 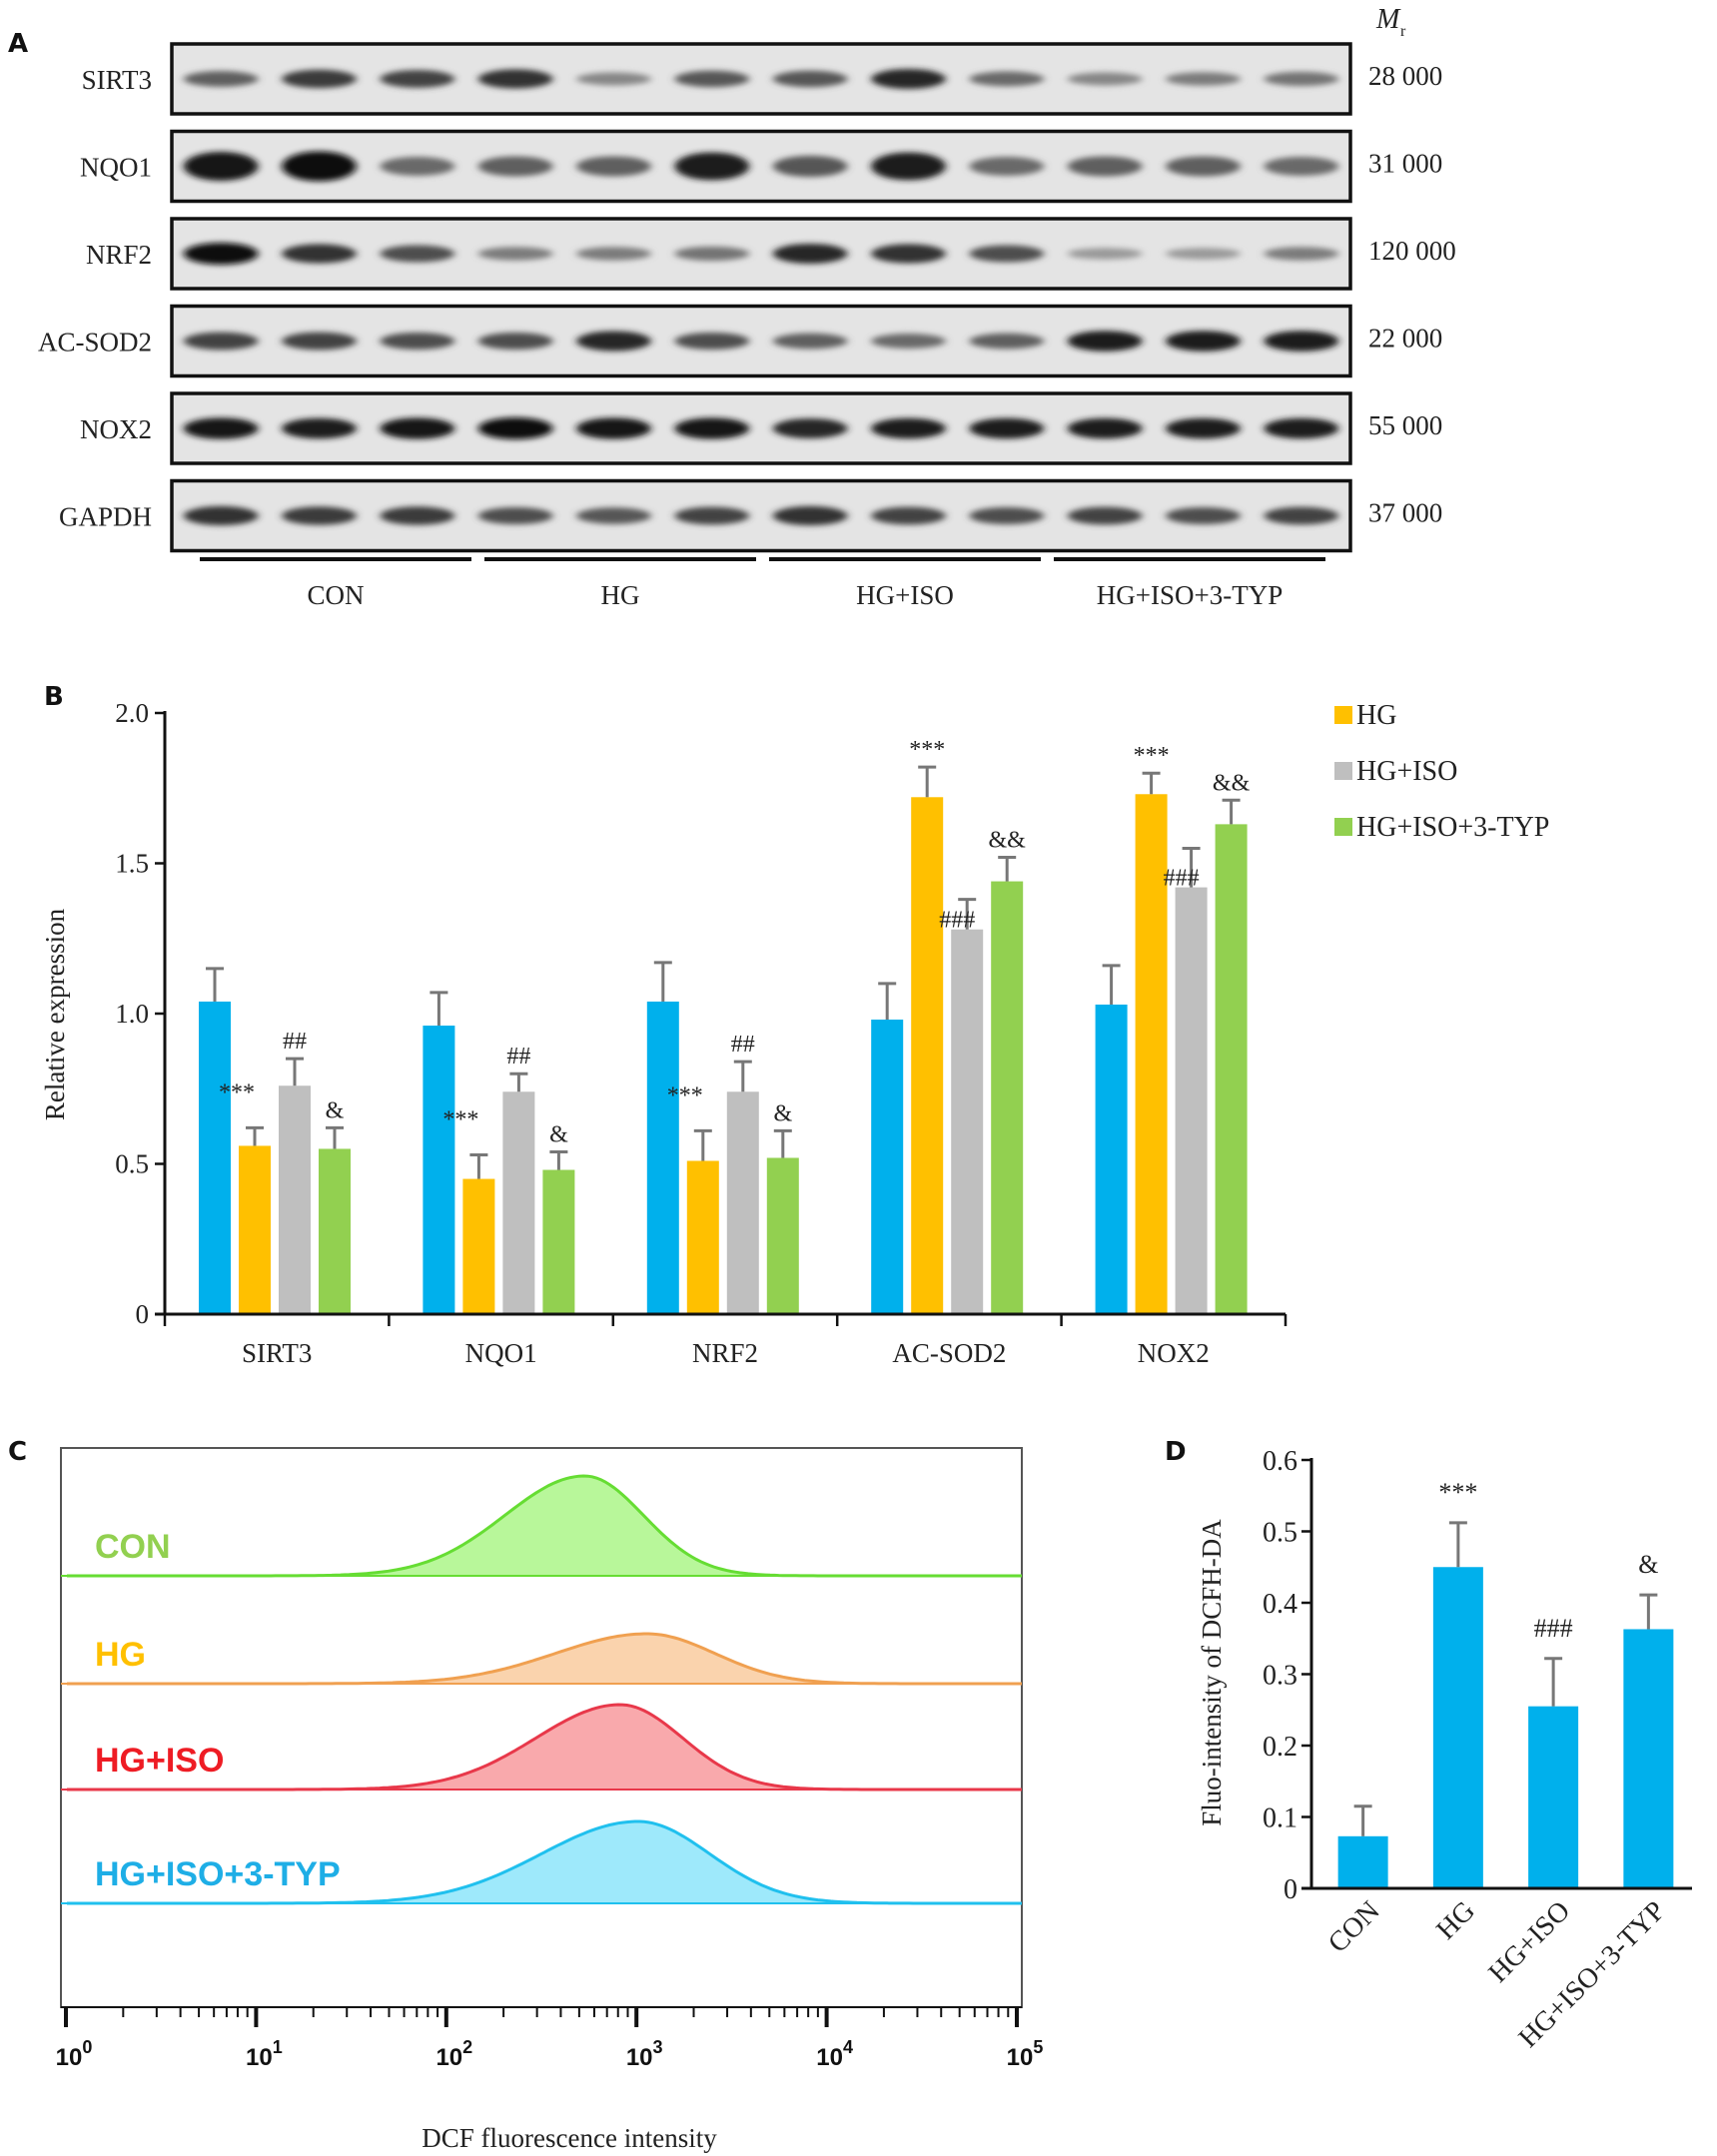 What do you see at coordinates (1458, 1493) in the screenshot?
I see `d-significance-mark: ***` at bounding box center [1458, 1493].